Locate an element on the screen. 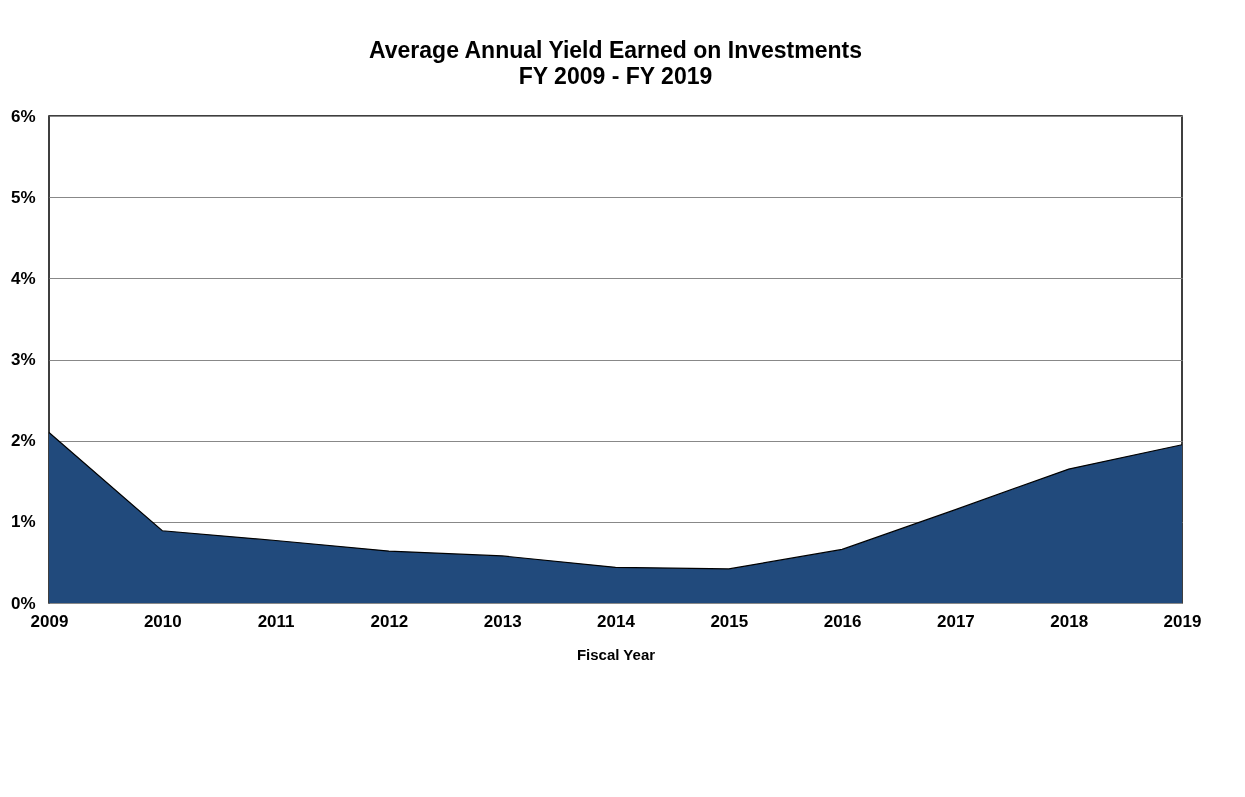 Image resolution: width=1245 pixels, height=797 pixels. x-tick-label: 2013 is located at coordinates (502, 621).